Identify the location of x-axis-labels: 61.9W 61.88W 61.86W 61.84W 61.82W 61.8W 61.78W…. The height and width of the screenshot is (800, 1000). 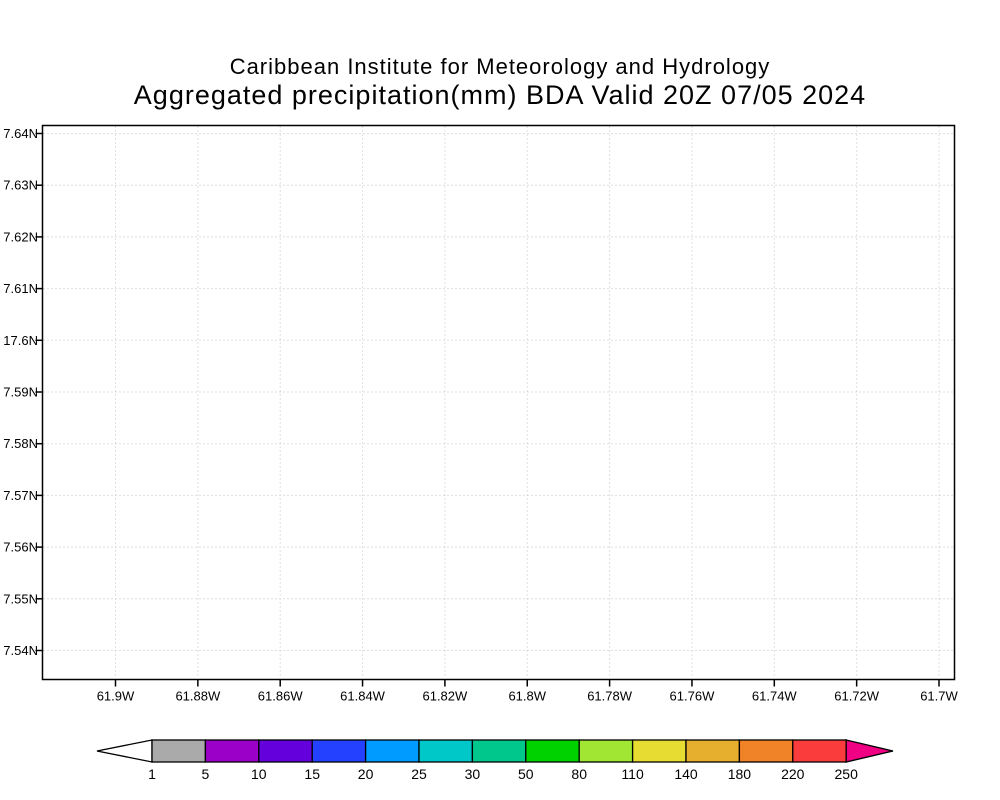
(528, 696).